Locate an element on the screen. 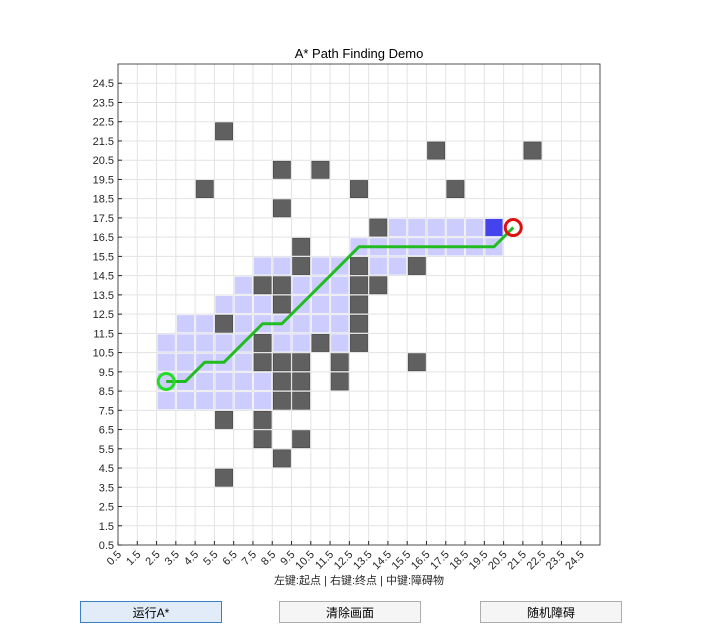 This screenshot has height=640, width=720. x-tick-label: 8.5 is located at coordinates (268, 558).